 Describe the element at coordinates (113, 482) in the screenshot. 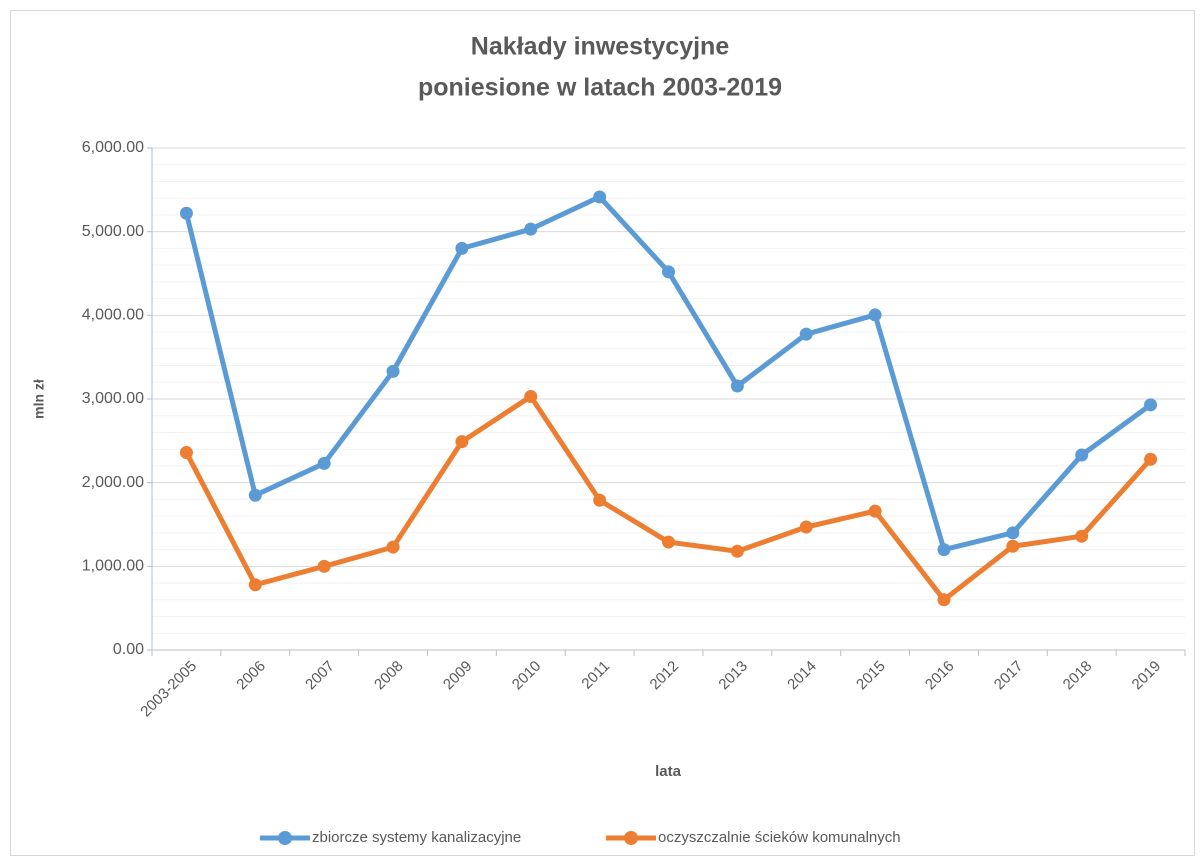

I see `y-tick-label: 2,000.00` at that location.